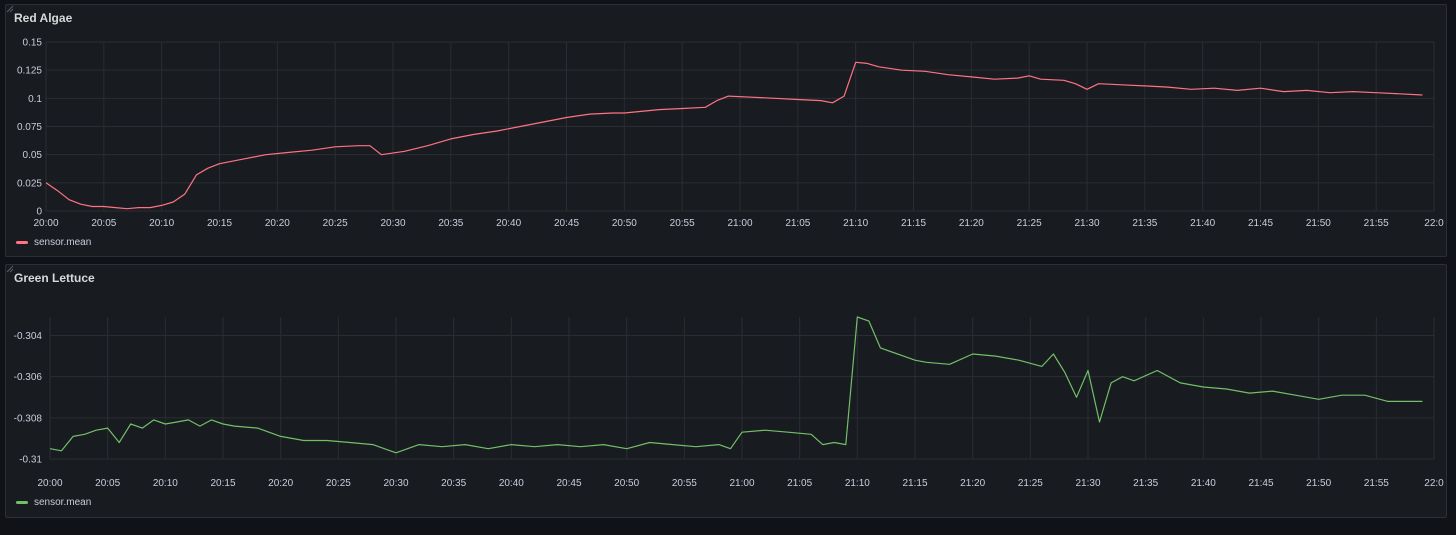  I want to click on y-tick-label: 0.05, so click(33, 155).